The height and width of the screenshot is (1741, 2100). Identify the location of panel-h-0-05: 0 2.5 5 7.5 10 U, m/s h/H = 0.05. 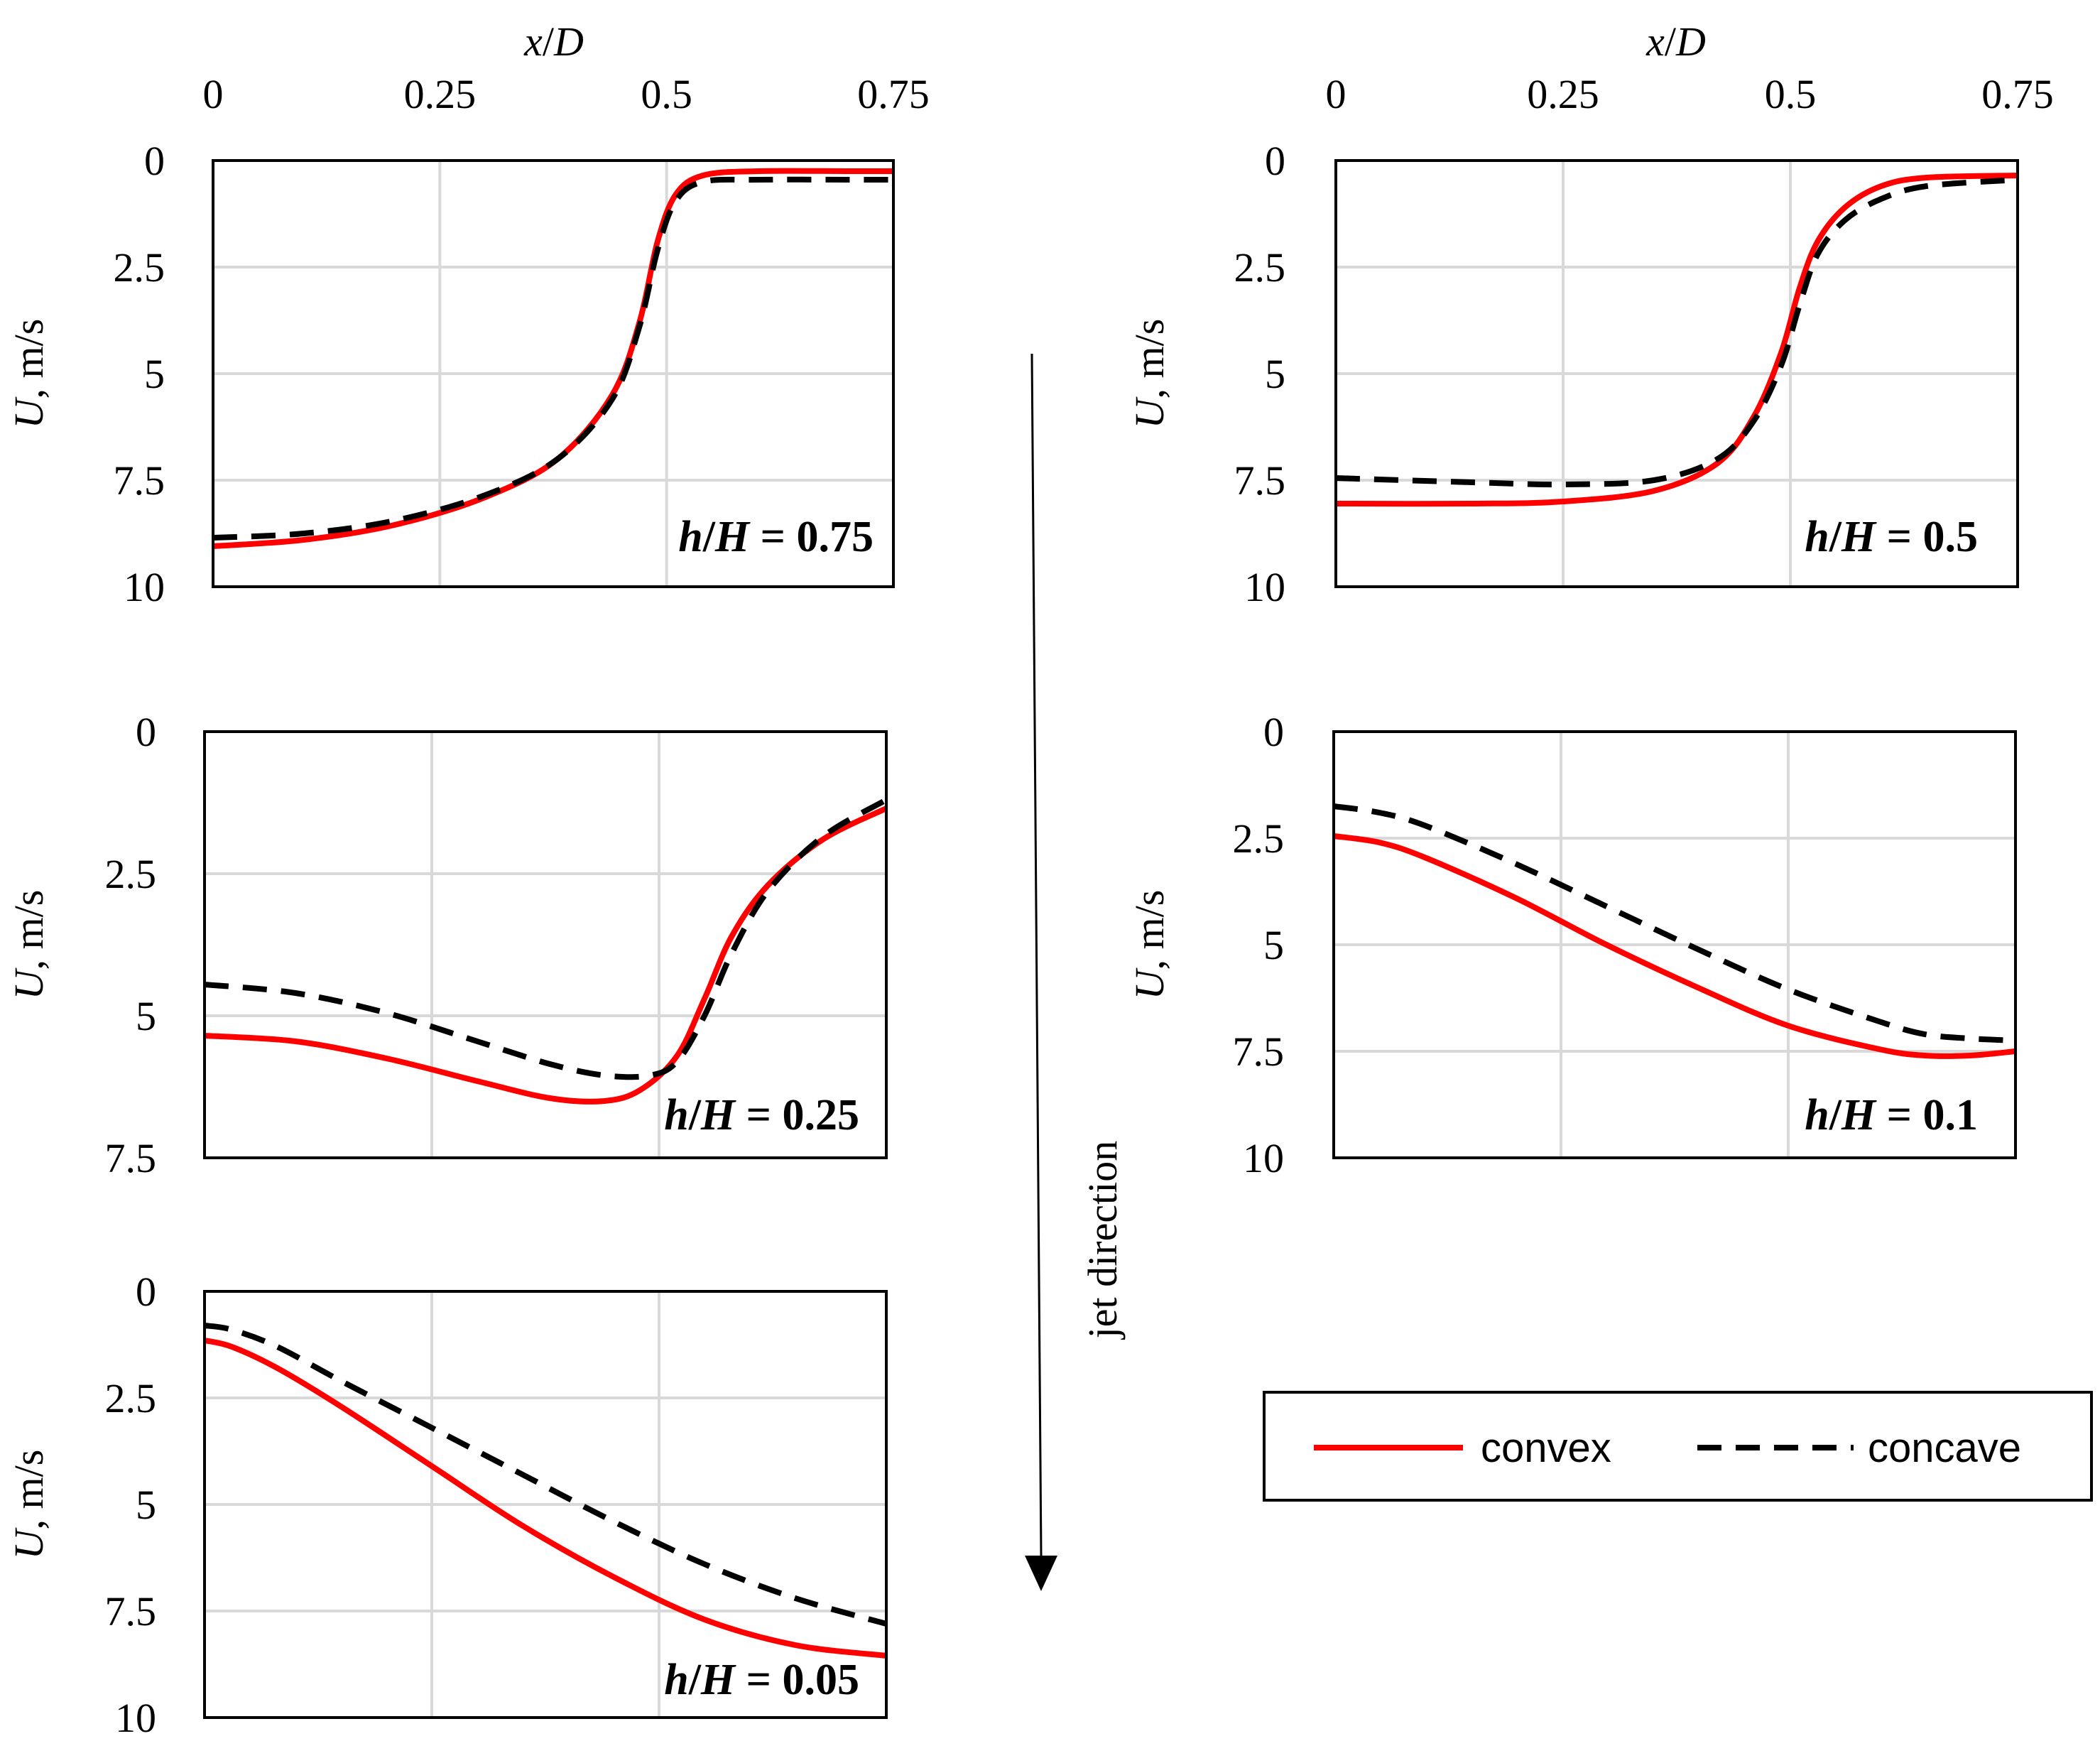
(447, 1505).